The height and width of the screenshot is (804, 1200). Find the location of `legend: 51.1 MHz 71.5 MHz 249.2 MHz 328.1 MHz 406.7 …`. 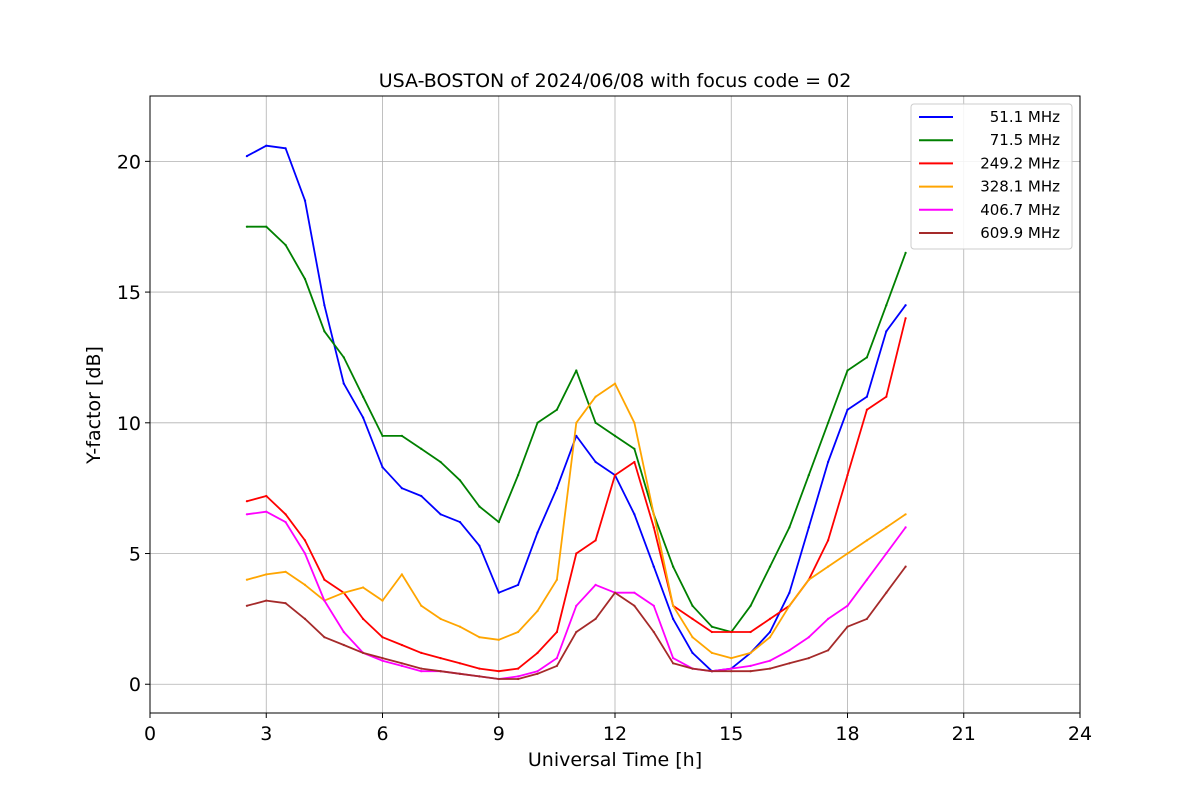

legend: 51.1 MHz 71.5 MHz 249.2 MHz 328.1 MHz 406.7 … is located at coordinates (991, 176).